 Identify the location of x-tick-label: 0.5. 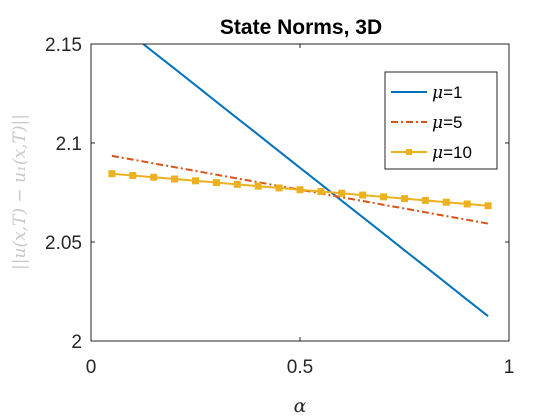
(300, 367).